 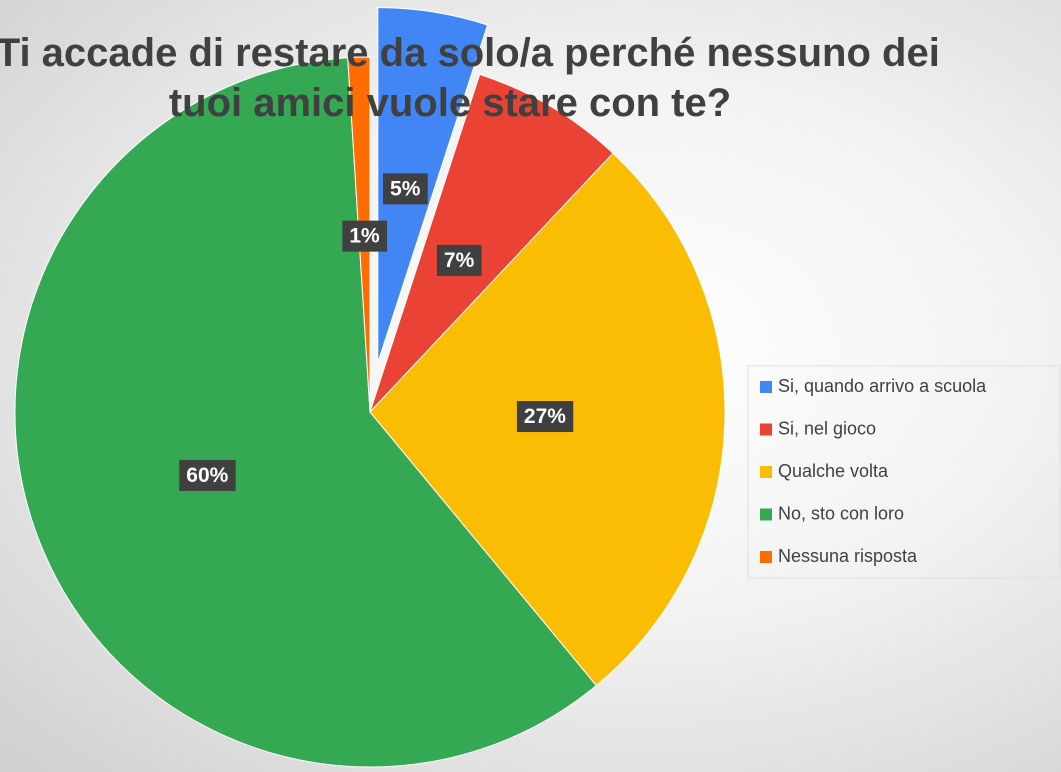 What do you see at coordinates (833, 471) in the screenshot?
I see `legend-label: Qualche volta` at bounding box center [833, 471].